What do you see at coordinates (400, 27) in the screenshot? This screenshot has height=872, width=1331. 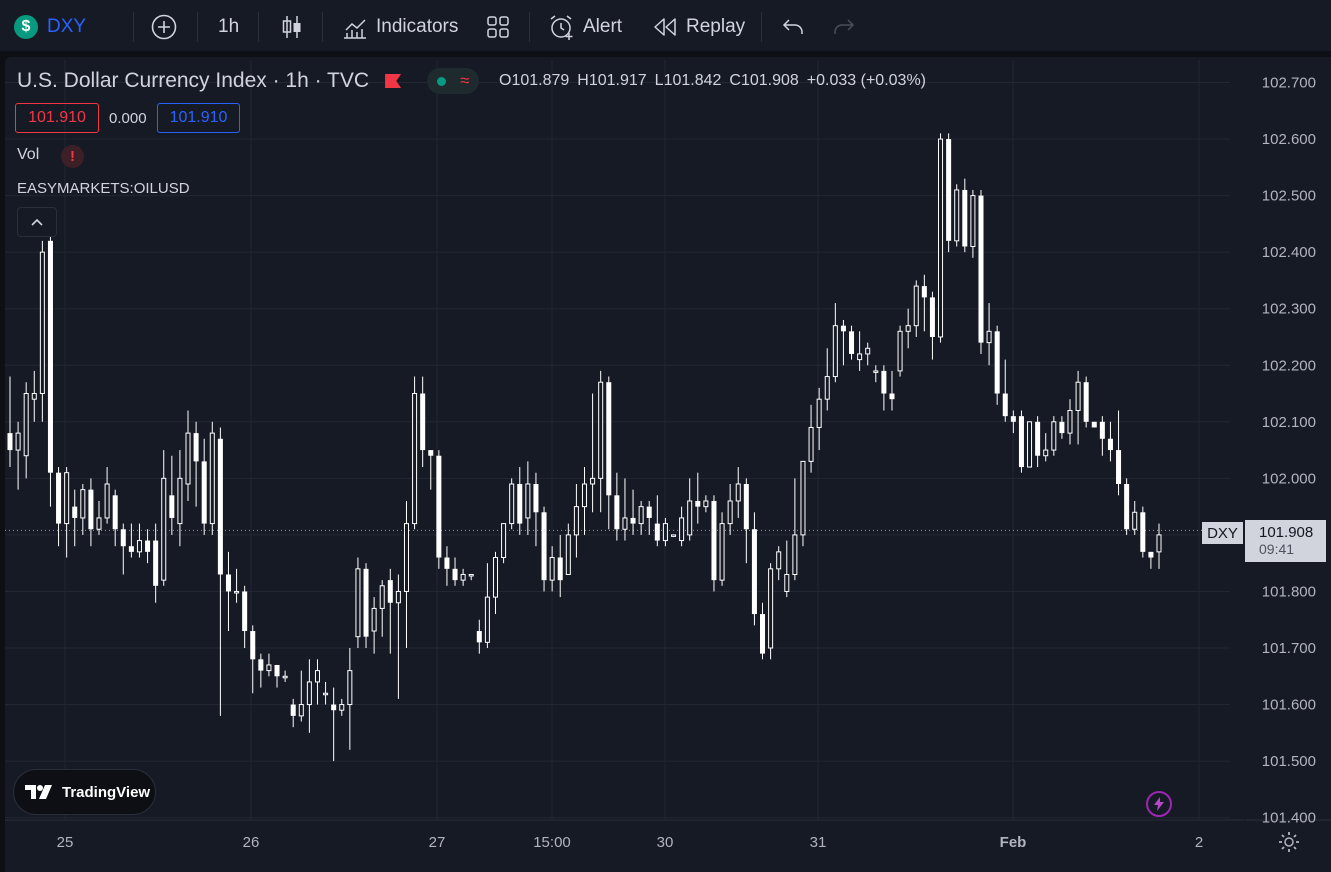 I see `indicators-button: Indicators` at bounding box center [400, 27].